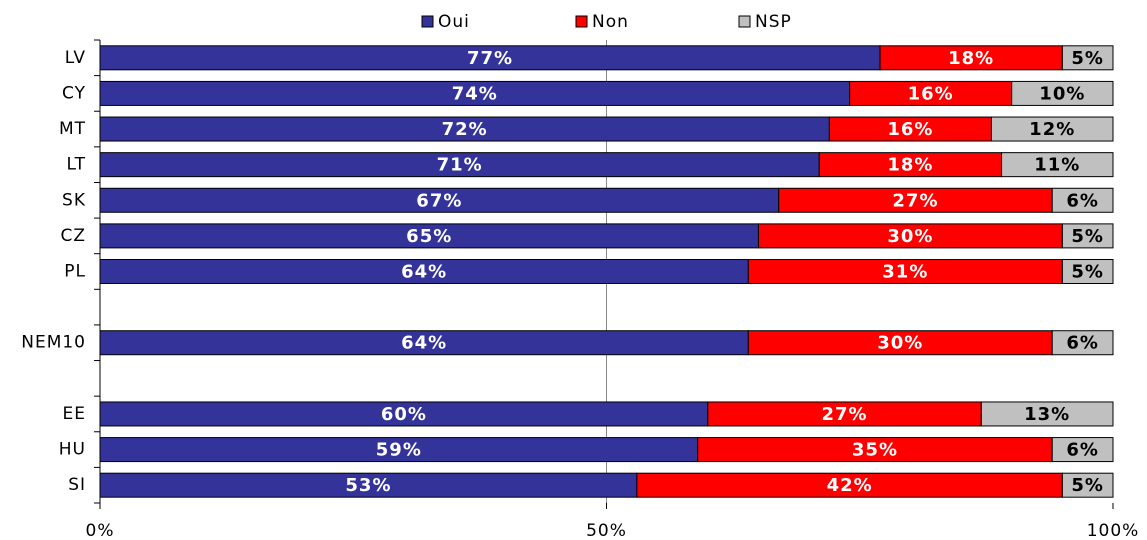  What do you see at coordinates (368, 485) in the screenshot?
I see `value-label: 53%` at bounding box center [368, 485].